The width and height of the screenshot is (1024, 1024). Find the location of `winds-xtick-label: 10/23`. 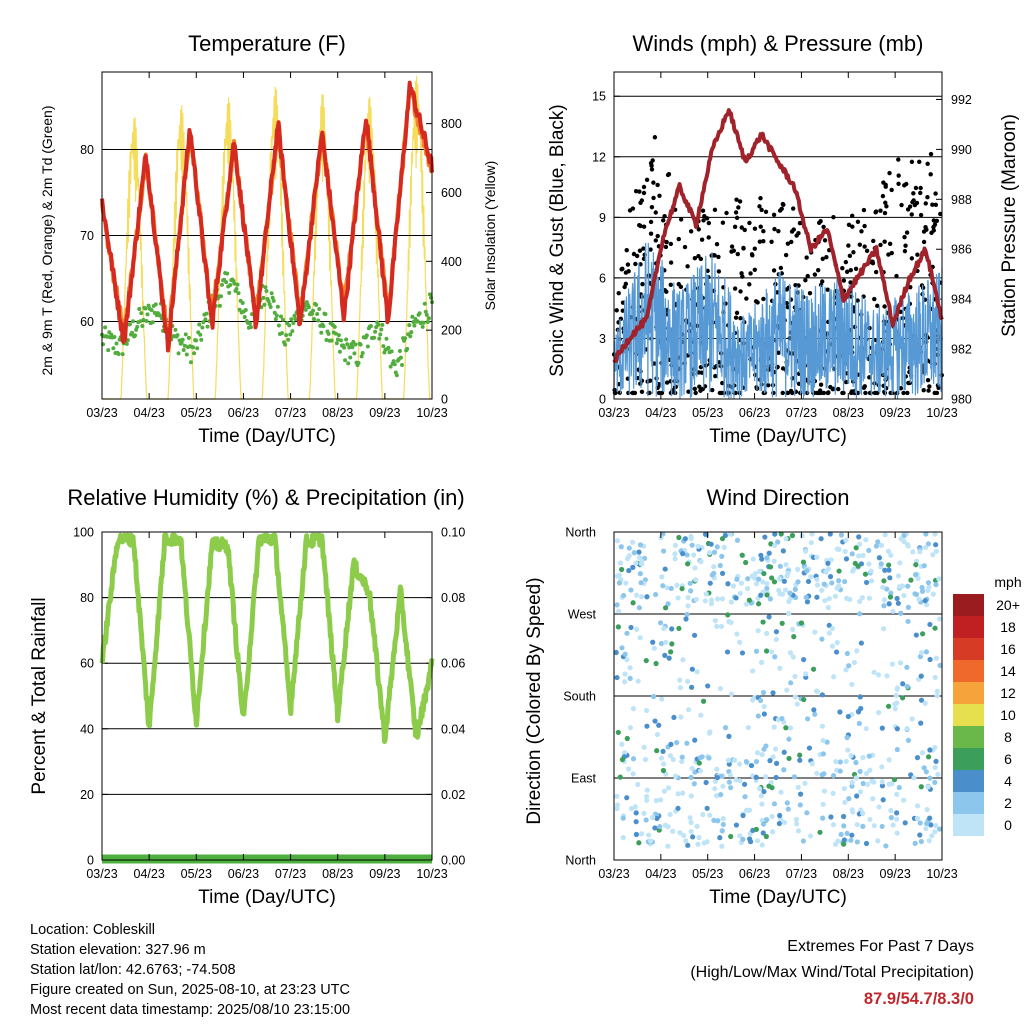

winds-xtick-label: 10/23 is located at coordinates (941, 413).